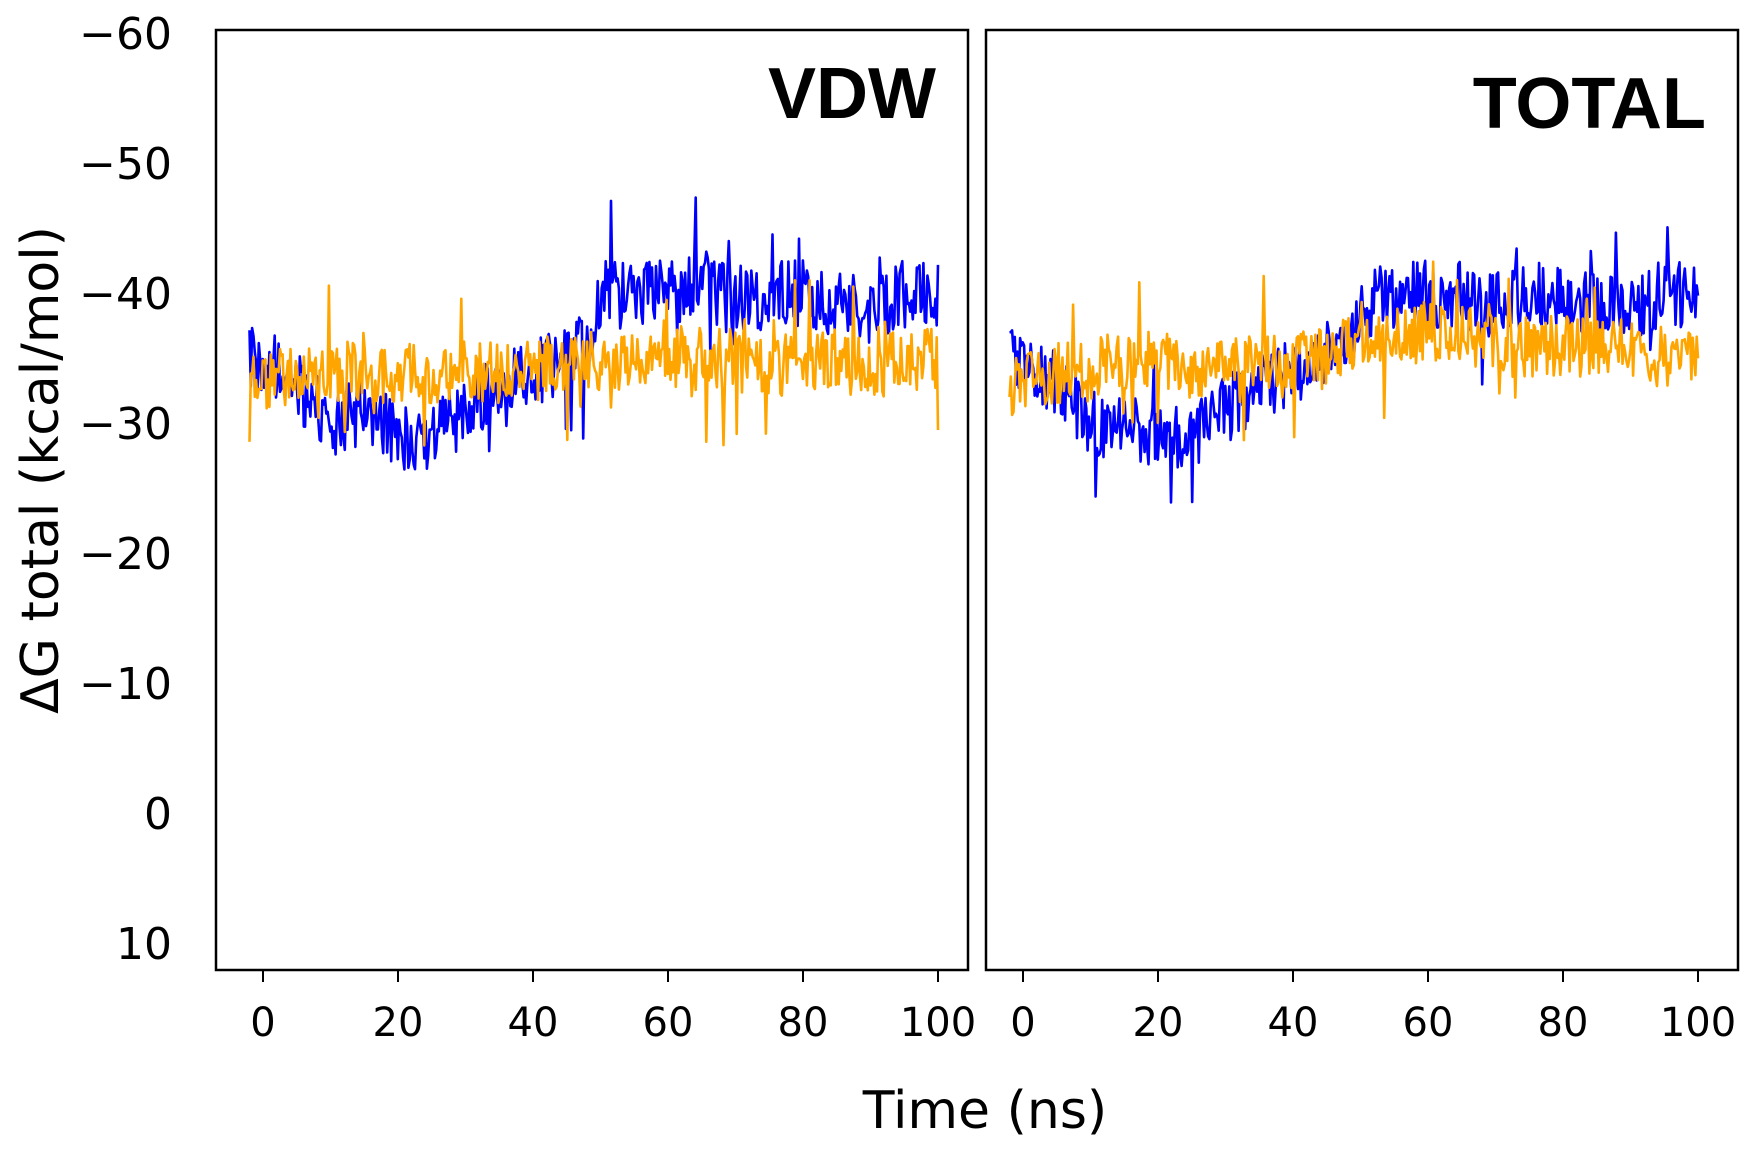 Image resolution: width=1755 pixels, height=1156 pixels. What do you see at coordinates (158, 814) in the screenshot?
I see `y-tick-label: 0` at bounding box center [158, 814].